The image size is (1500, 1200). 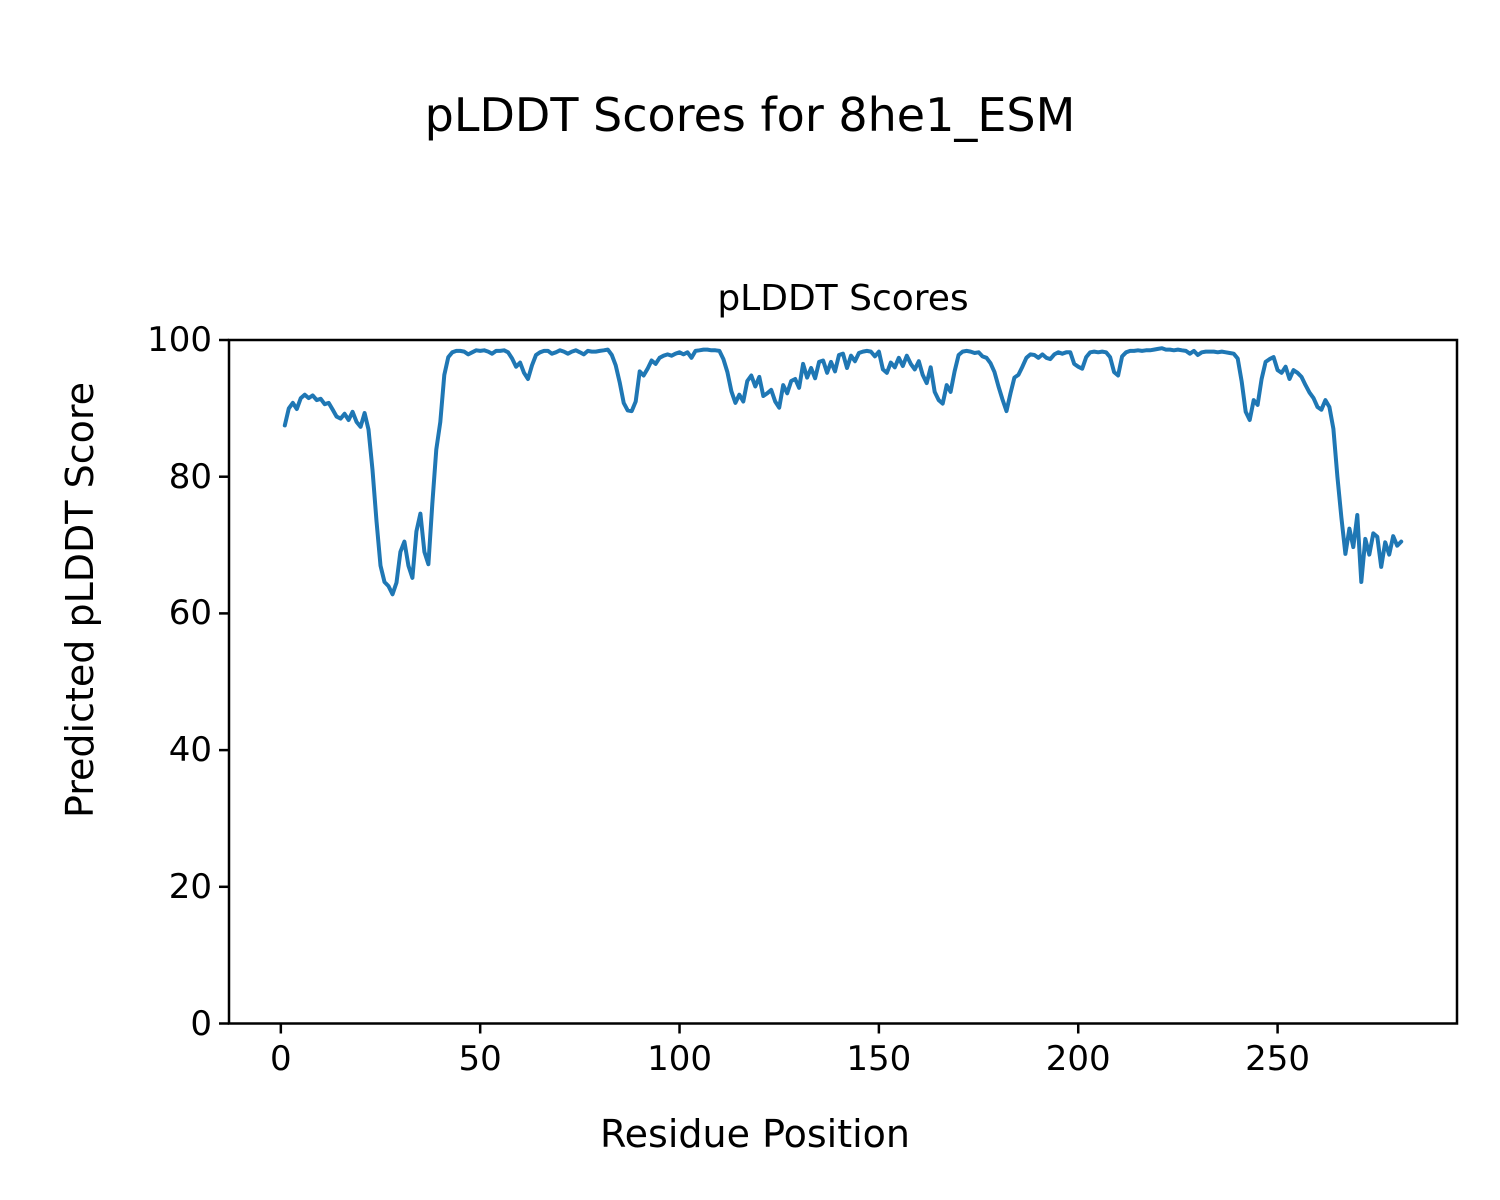 What do you see at coordinates (190, 476) in the screenshot?
I see `y-tick-label: 80` at bounding box center [190, 476].